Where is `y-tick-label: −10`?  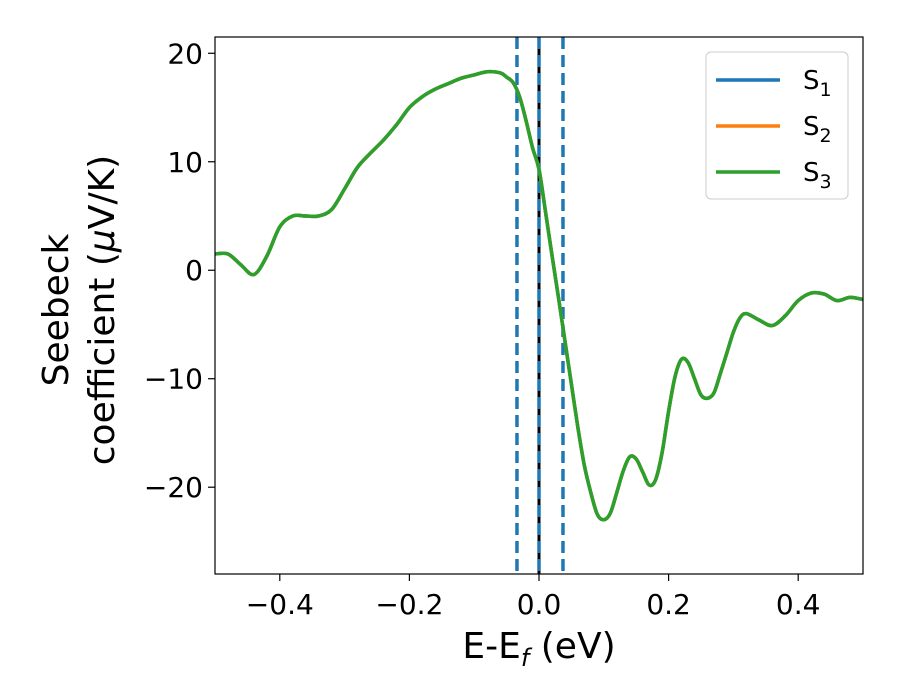 y-tick-label: −10 is located at coordinates (173, 379).